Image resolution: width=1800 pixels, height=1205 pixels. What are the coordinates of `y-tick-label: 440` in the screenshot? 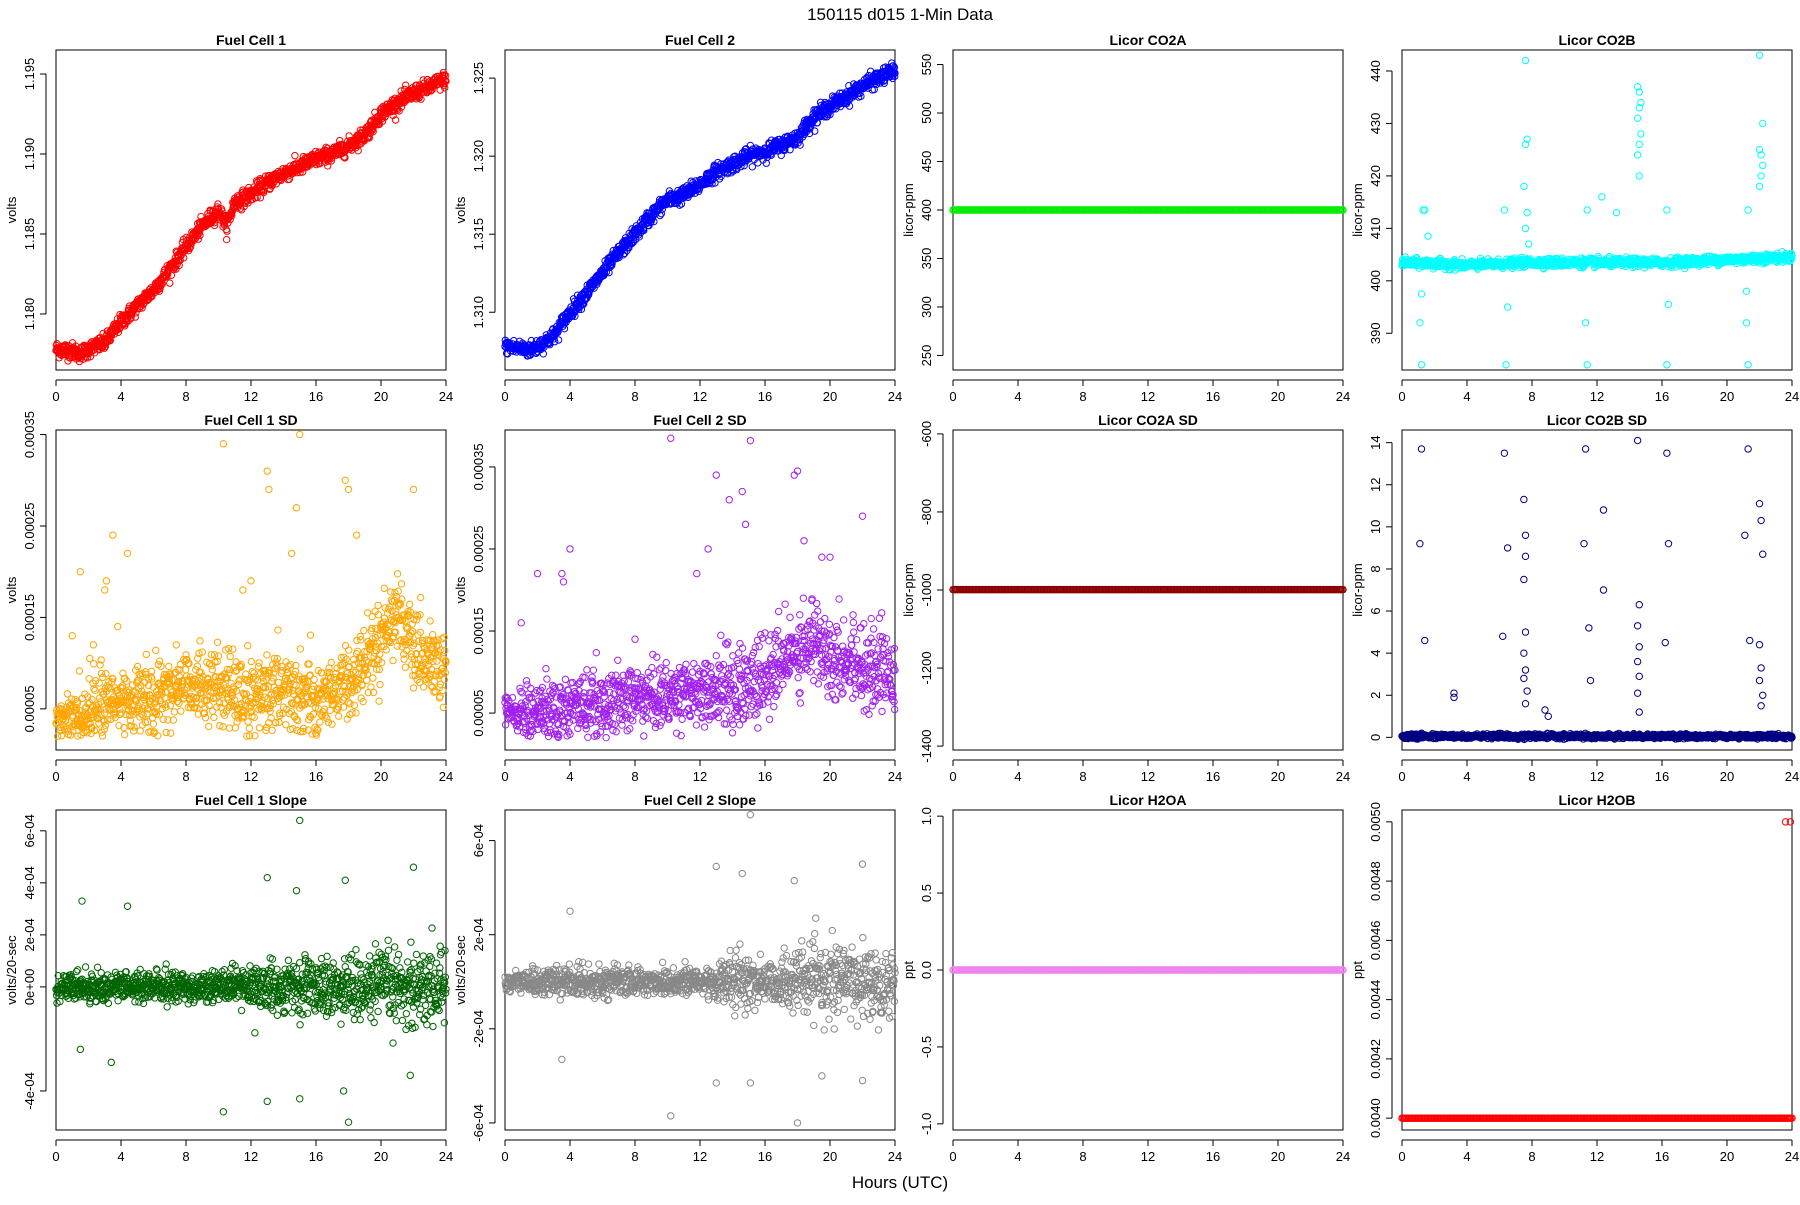 It's located at (1375, 71).